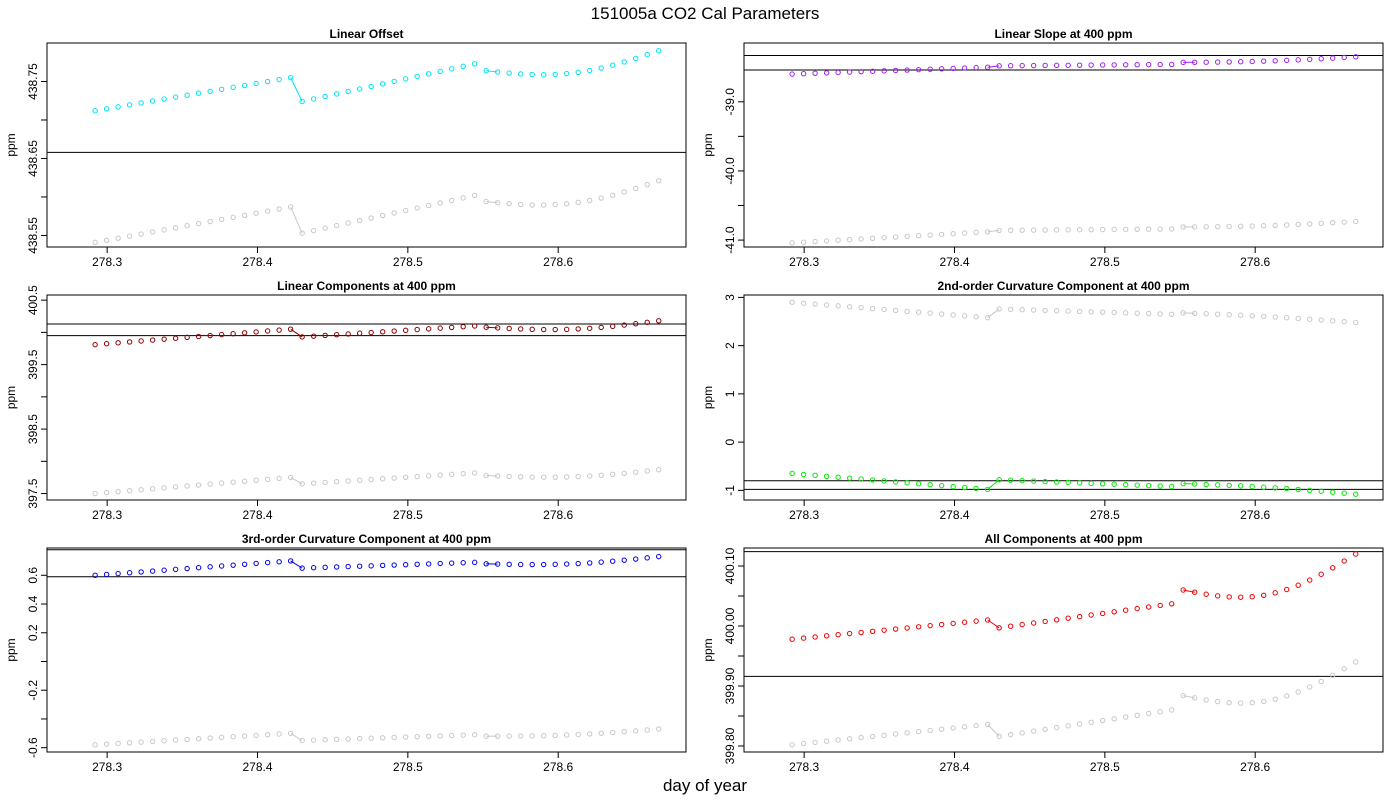  I want to click on y-tick-label: 399.90, so click(730, 685).